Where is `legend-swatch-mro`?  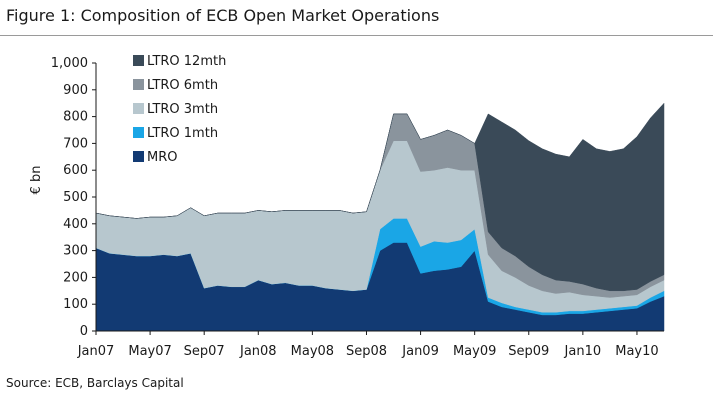
legend-swatch-mro is located at coordinates (138, 156).